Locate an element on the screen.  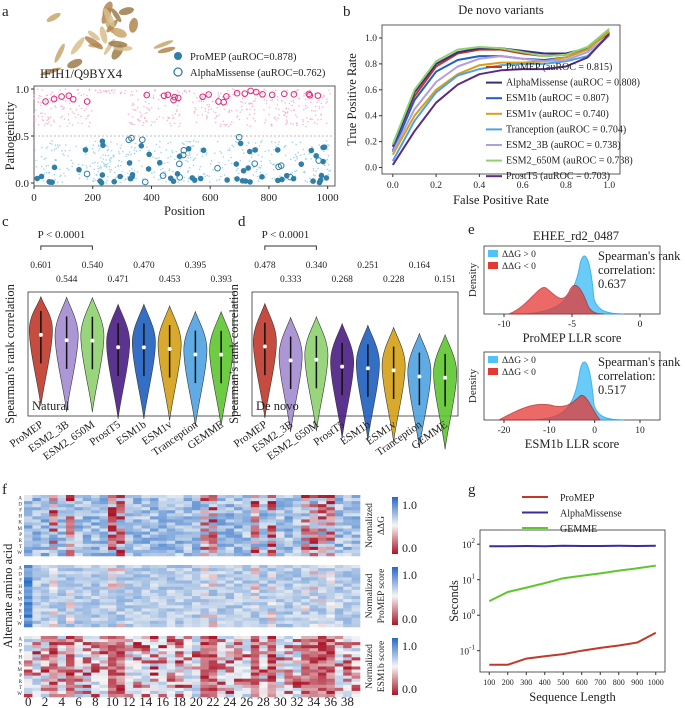
density-negative-ddg is located at coordinates (550, 407).